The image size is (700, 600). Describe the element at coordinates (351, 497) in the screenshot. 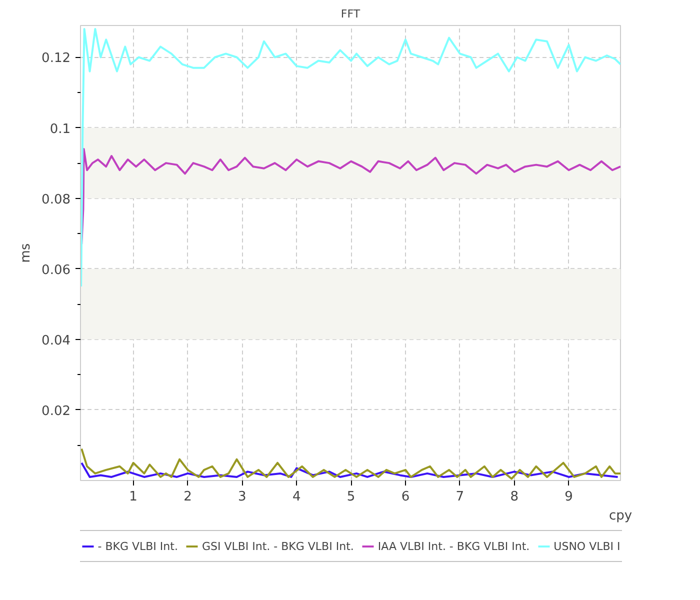

I see `x-tick-label: 5` at that location.